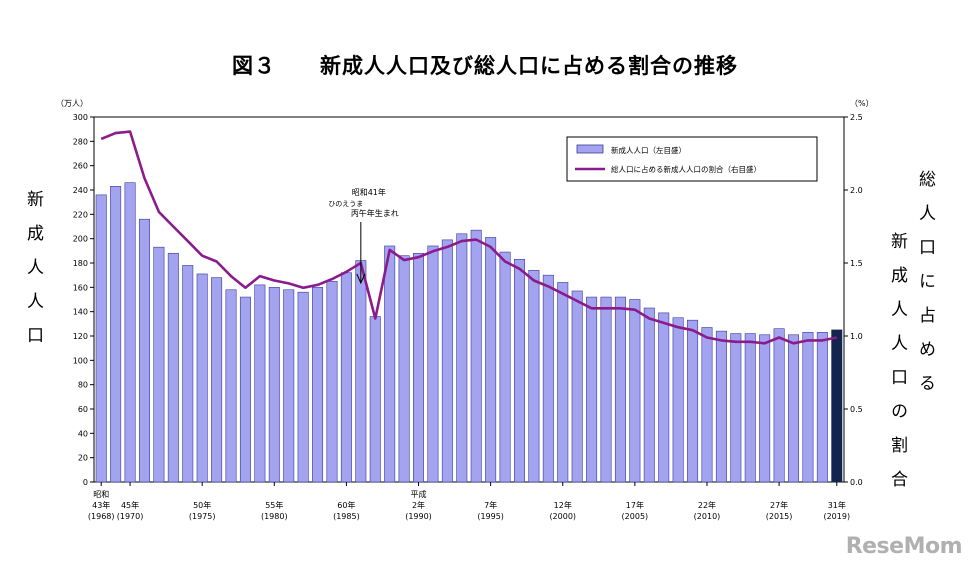 The height and width of the screenshot is (567, 970). Describe the element at coordinates (686, 169) in the screenshot. I see `legend-line-label: 総人口に占める新成人人口の割合（右目盛）` at that location.